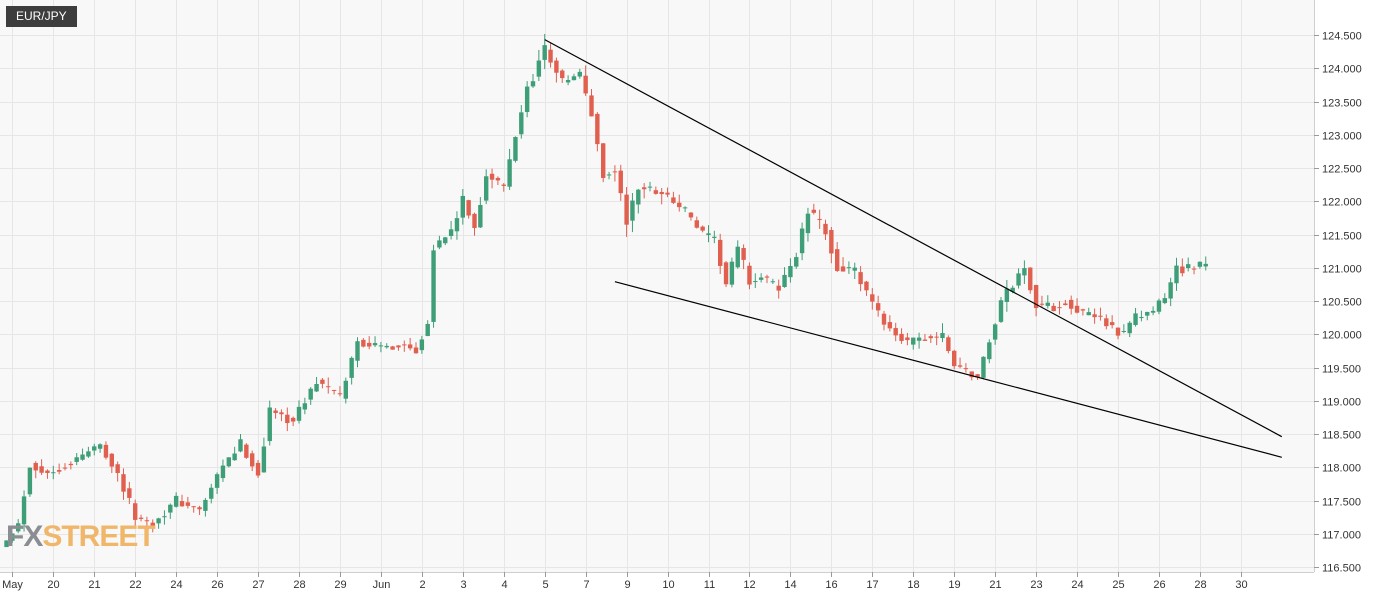 The image size is (1387, 598). What do you see at coordinates (954, 585) in the screenshot?
I see `x-tick-label: 19` at bounding box center [954, 585].